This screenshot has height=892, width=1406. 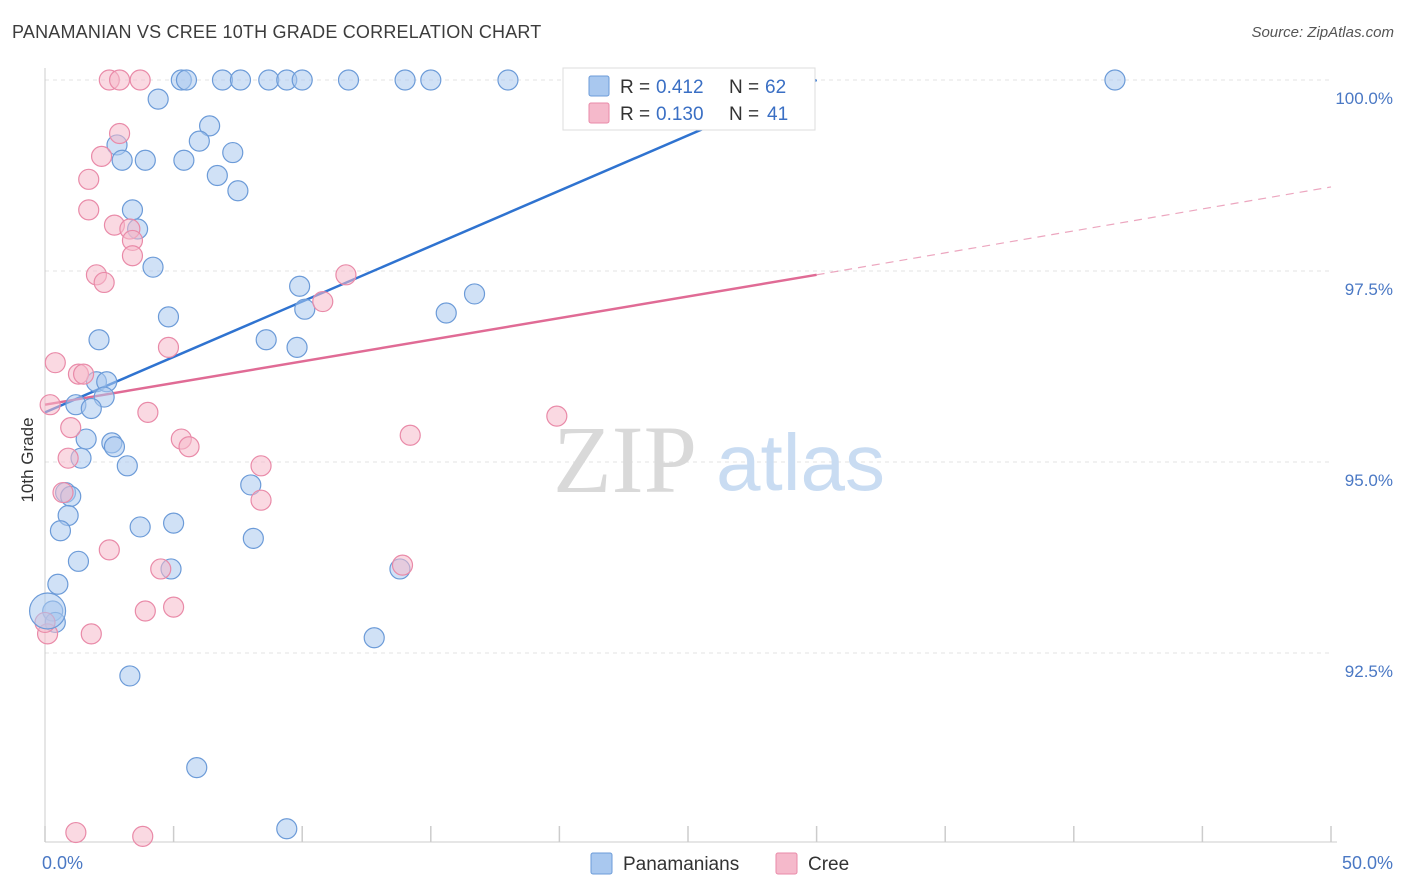 I want to click on y-tick-label-2: 97.5%, so click(x=1369, y=289).